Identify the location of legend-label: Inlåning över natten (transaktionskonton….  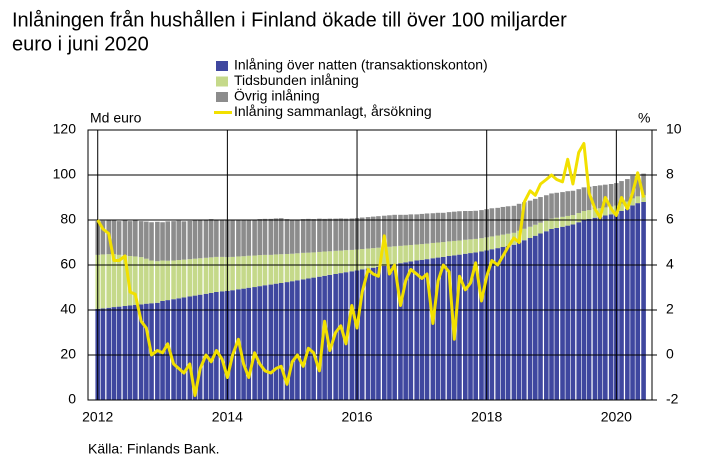
(361, 65).